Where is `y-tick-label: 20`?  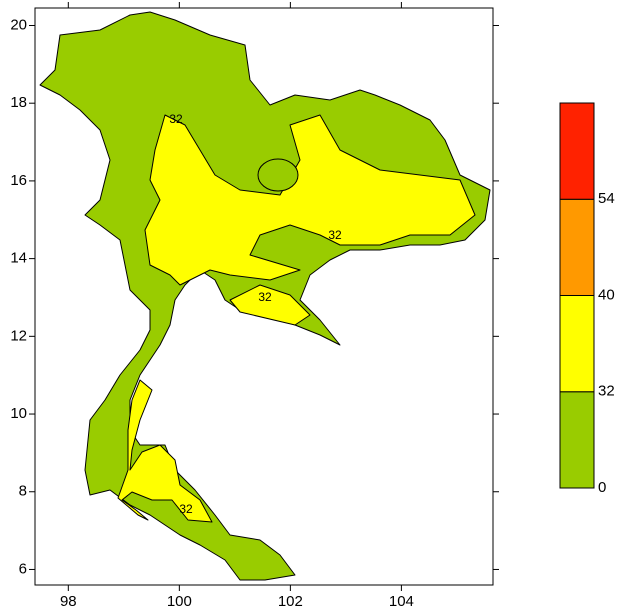
y-tick-label: 20 is located at coordinates (18, 24).